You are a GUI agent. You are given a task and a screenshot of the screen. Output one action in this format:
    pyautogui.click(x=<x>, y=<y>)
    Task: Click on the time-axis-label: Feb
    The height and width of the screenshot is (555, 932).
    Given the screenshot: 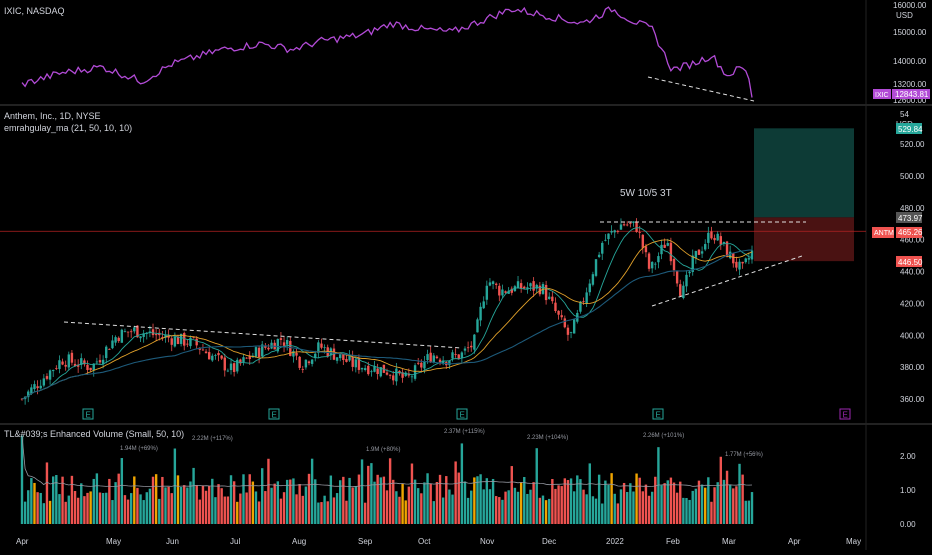 What is the action you would take?
    pyautogui.click(x=673, y=541)
    